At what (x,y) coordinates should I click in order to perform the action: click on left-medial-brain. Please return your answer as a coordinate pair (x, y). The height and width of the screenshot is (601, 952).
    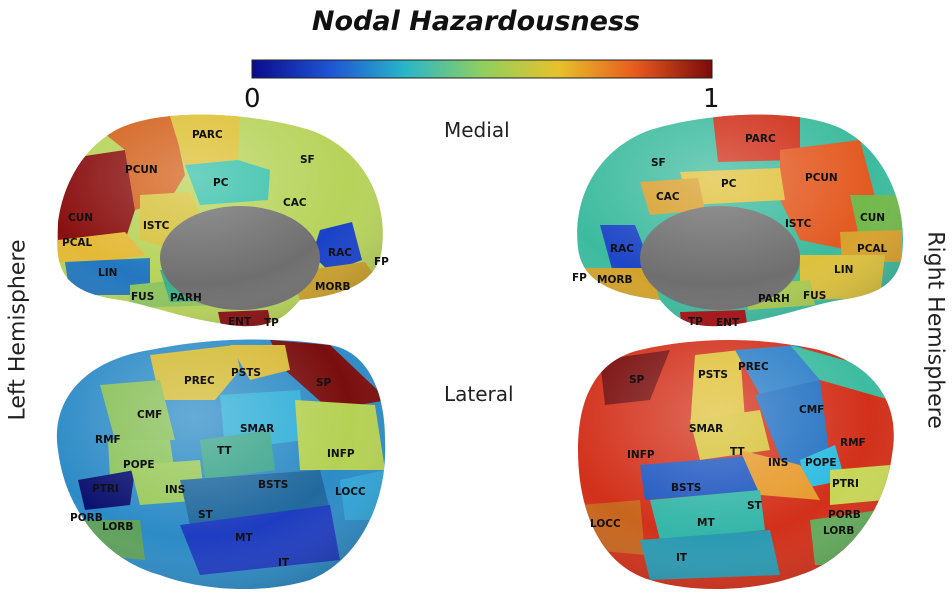
    Looking at the image, I should click on (220, 220).